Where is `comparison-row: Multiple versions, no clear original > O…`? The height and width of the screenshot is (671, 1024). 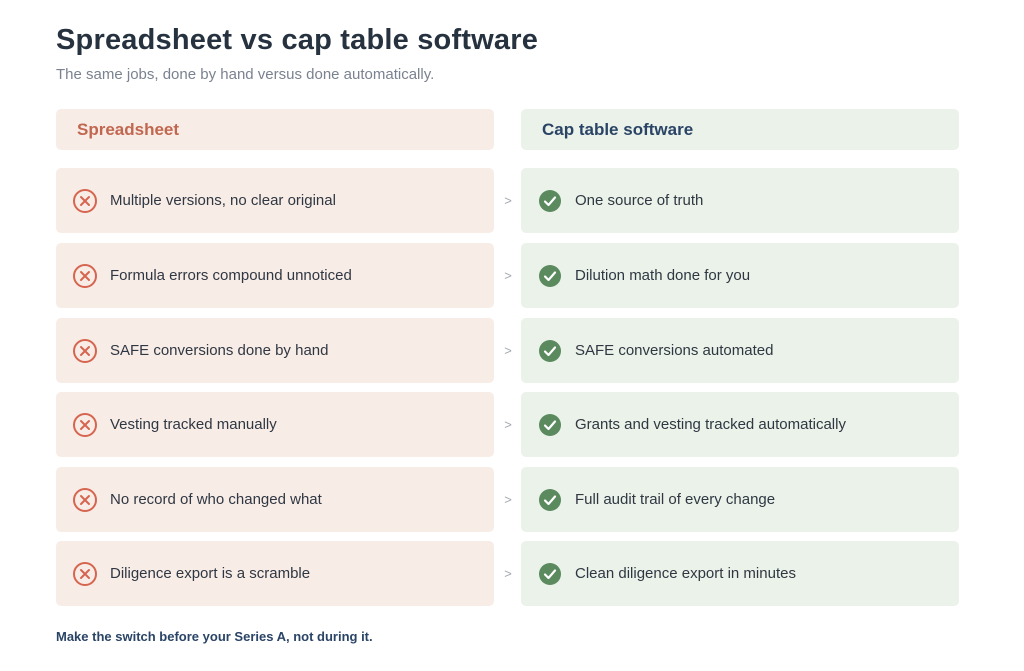
comparison-row: Multiple versions, no clear original > O… is located at coordinates (508, 200).